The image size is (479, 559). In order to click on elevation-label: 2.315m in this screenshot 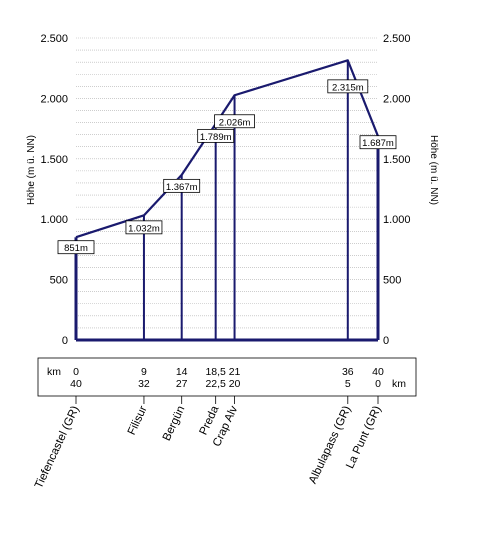, I will do `click(348, 87)`.